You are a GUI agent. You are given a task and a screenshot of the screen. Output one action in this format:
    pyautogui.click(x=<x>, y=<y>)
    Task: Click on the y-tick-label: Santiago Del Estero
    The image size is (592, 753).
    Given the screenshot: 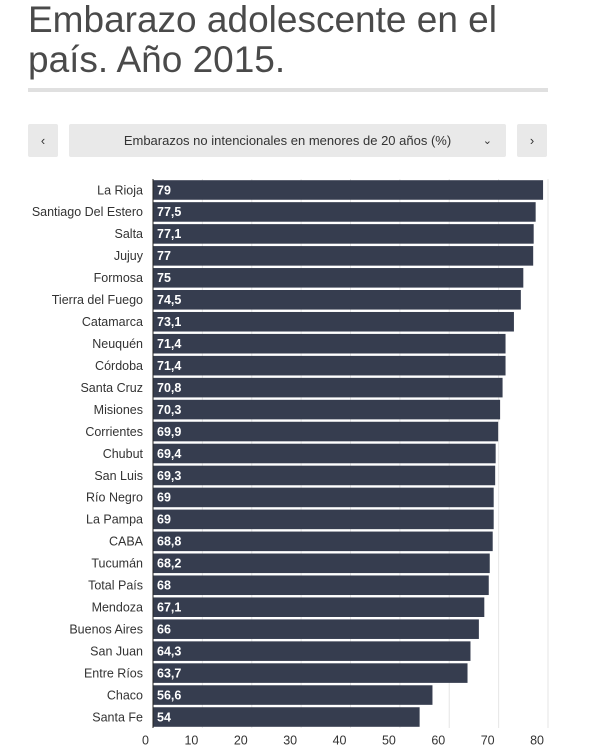 What is the action you would take?
    pyautogui.click(x=87, y=212)
    